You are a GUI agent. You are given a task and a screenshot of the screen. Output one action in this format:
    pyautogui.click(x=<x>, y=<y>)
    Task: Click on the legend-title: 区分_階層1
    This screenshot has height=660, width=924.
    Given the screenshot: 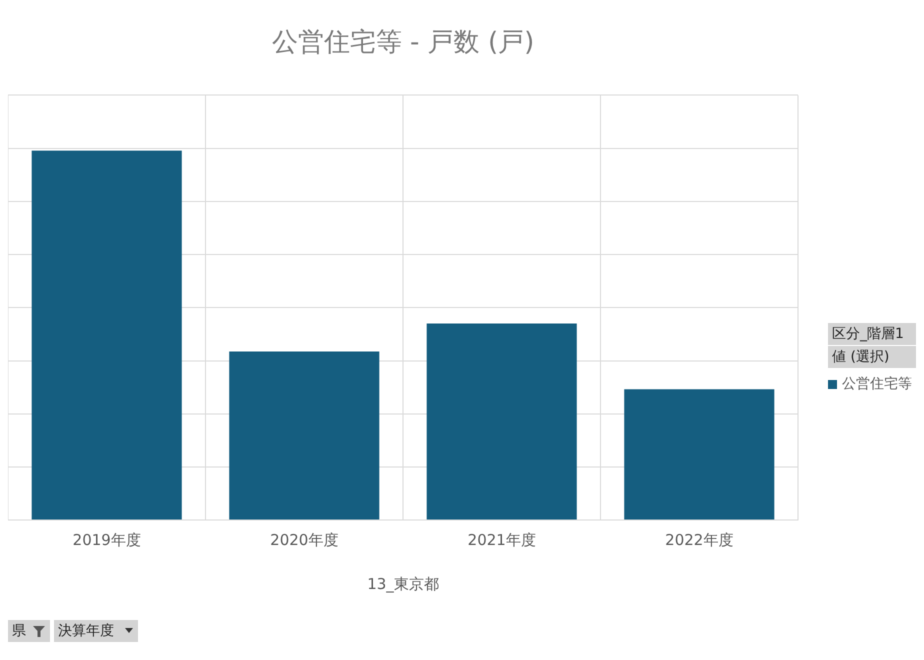 What is the action you would take?
    pyautogui.click(x=872, y=334)
    